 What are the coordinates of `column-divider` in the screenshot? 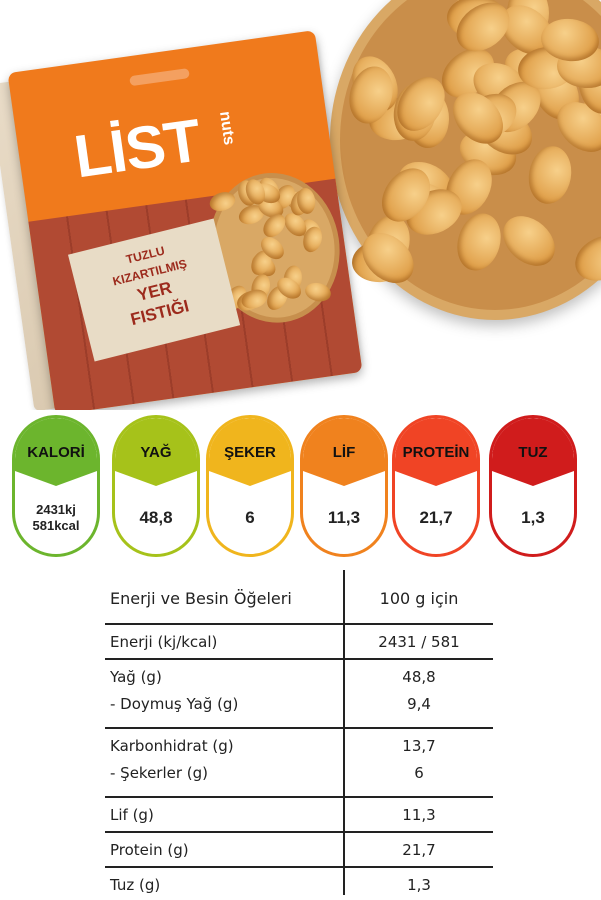 It's located at (344, 732).